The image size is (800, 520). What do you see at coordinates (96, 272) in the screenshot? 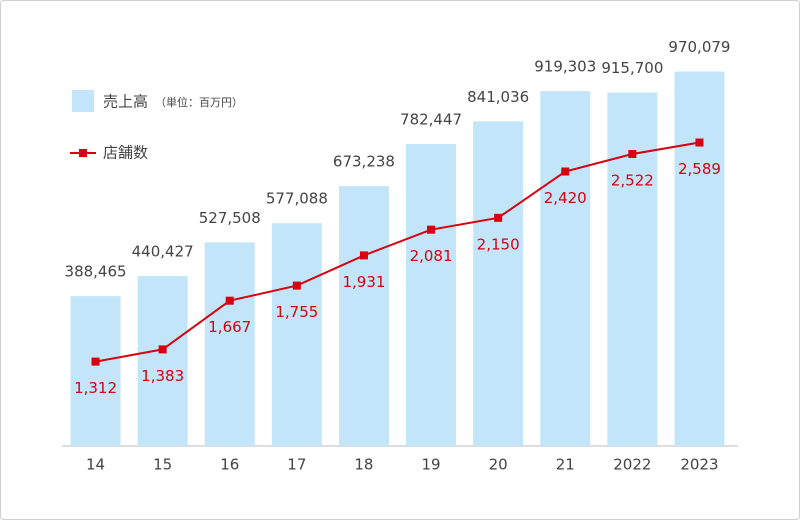
I see `value-label: 388,465` at bounding box center [96, 272].